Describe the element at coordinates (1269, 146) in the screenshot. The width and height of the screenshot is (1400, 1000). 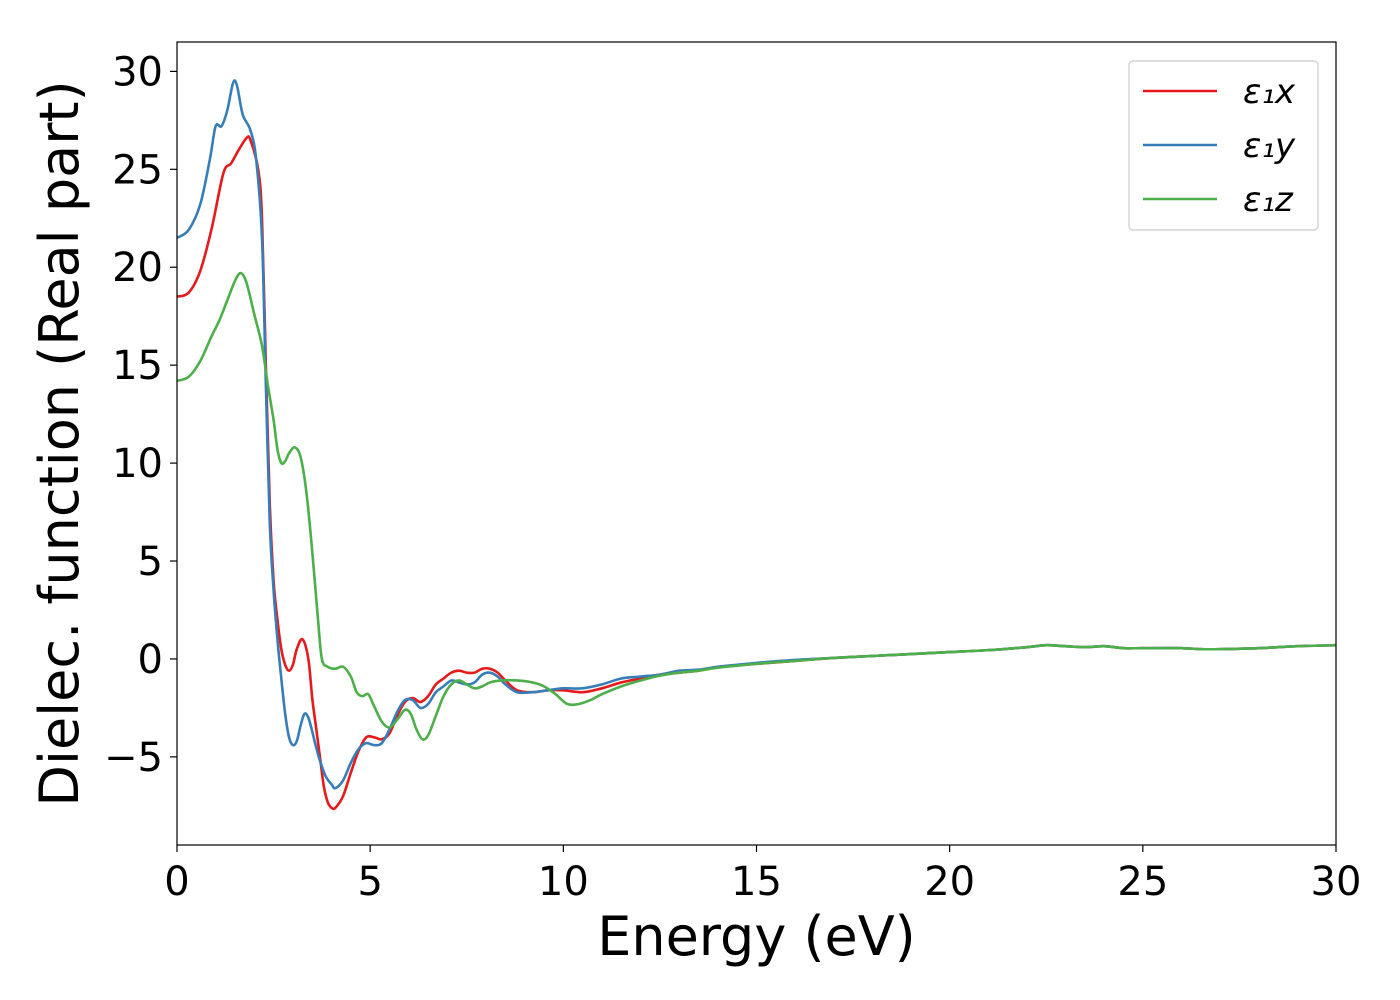
I see `legend-label-epsilon1-y: ε₁y` at that location.